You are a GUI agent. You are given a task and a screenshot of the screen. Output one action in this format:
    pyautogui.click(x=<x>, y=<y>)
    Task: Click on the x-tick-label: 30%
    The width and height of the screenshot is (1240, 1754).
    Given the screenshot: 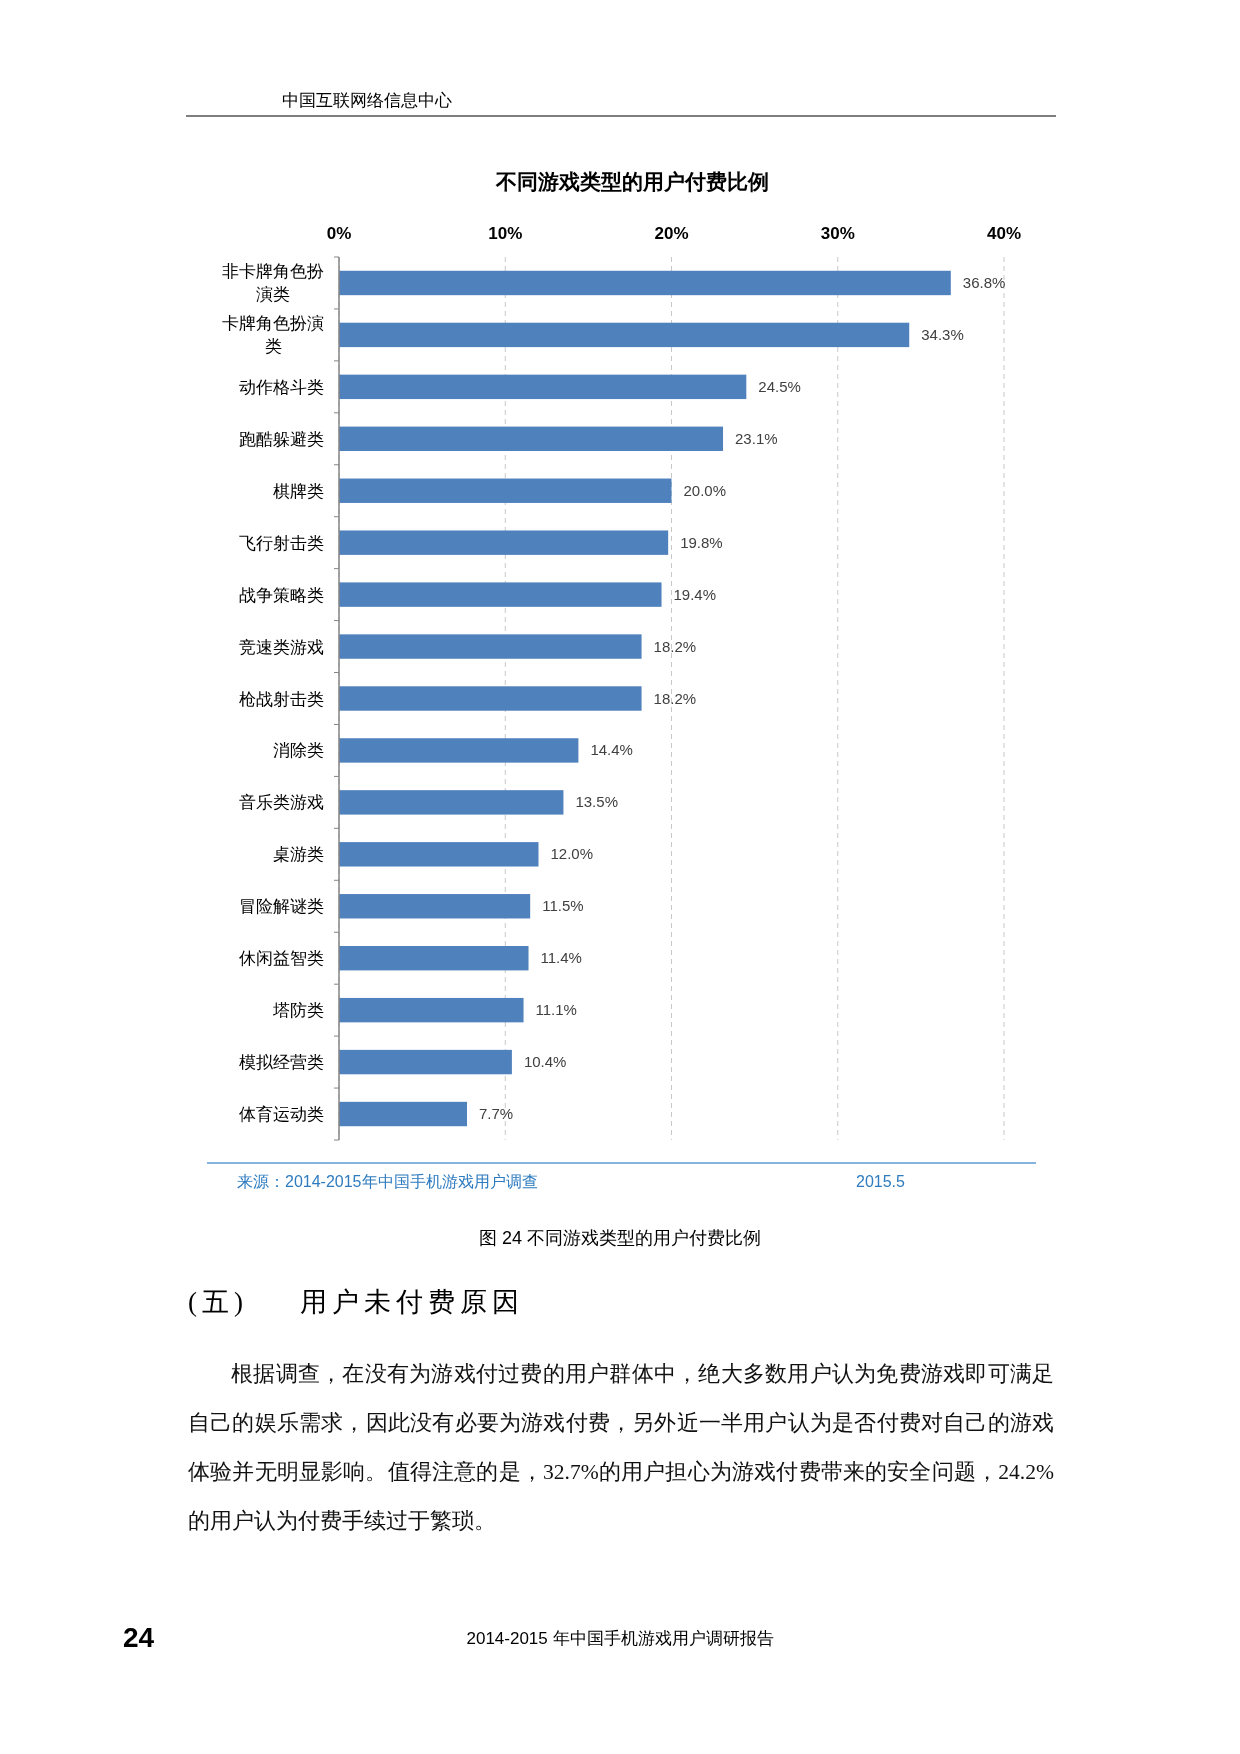 What is the action you would take?
    pyautogui.click(x=837, y=233)
    